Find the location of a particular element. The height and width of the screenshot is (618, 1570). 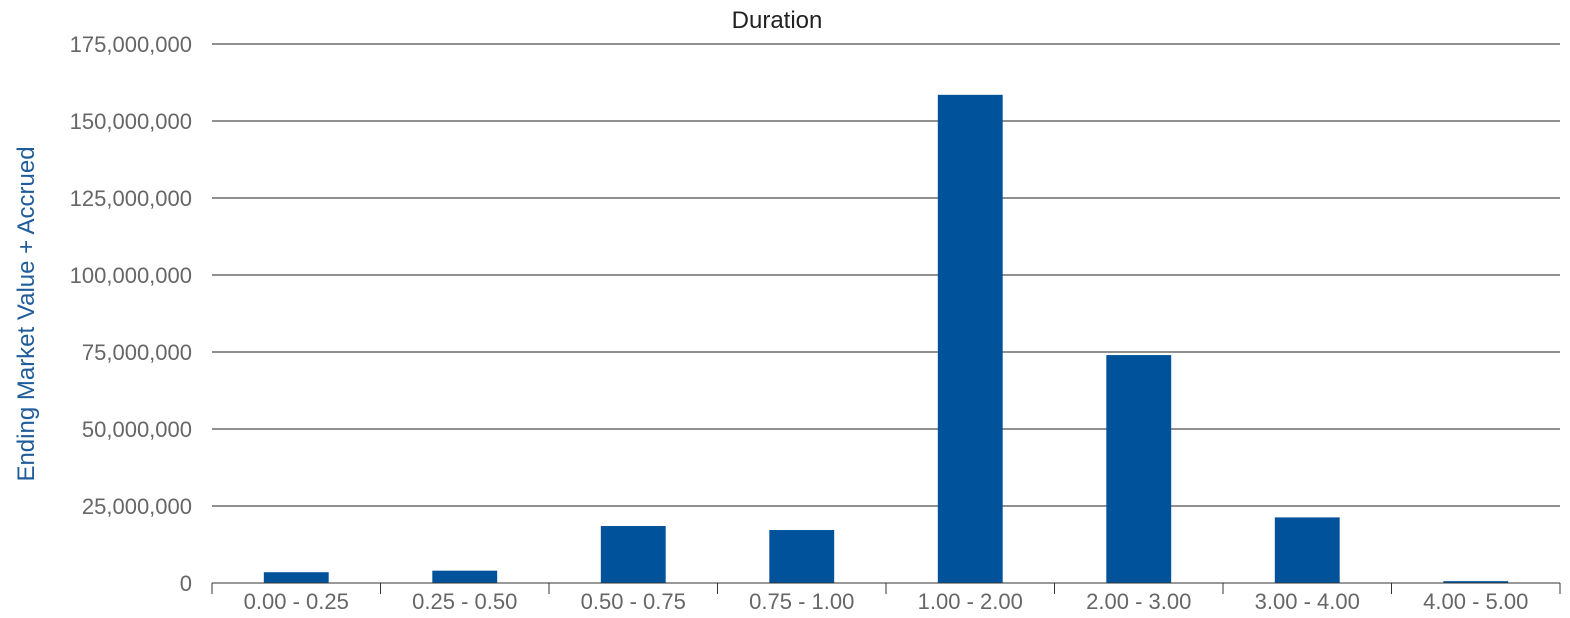

x-tick-label: 0.00 - 0.25 is located at coordinates (296, 601).